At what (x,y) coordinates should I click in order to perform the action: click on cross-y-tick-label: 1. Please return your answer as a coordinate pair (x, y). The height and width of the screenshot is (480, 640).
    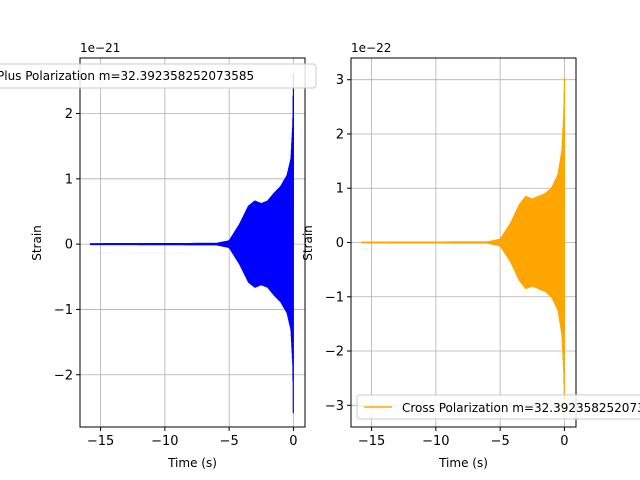
    Looking at the image, I should click on (340, 189).